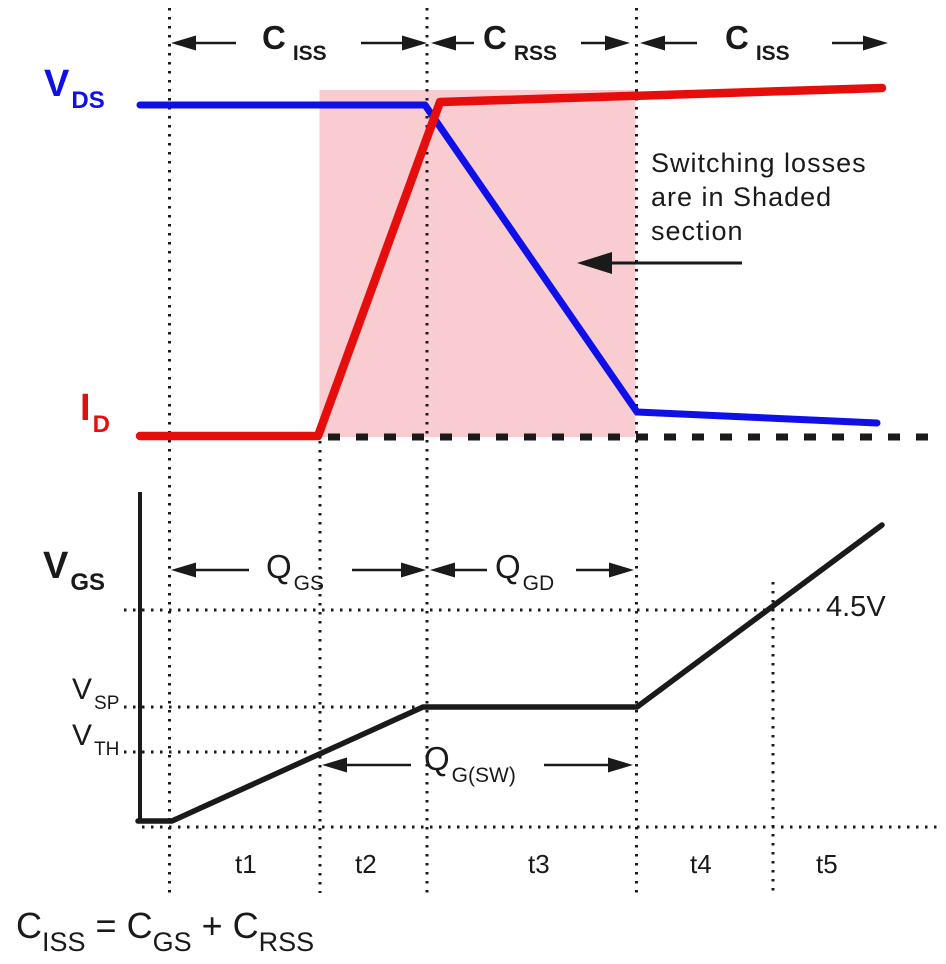  Describe the element at coordinates (85, 408) in the screenshot. I see `id-label-main: I` at that location.